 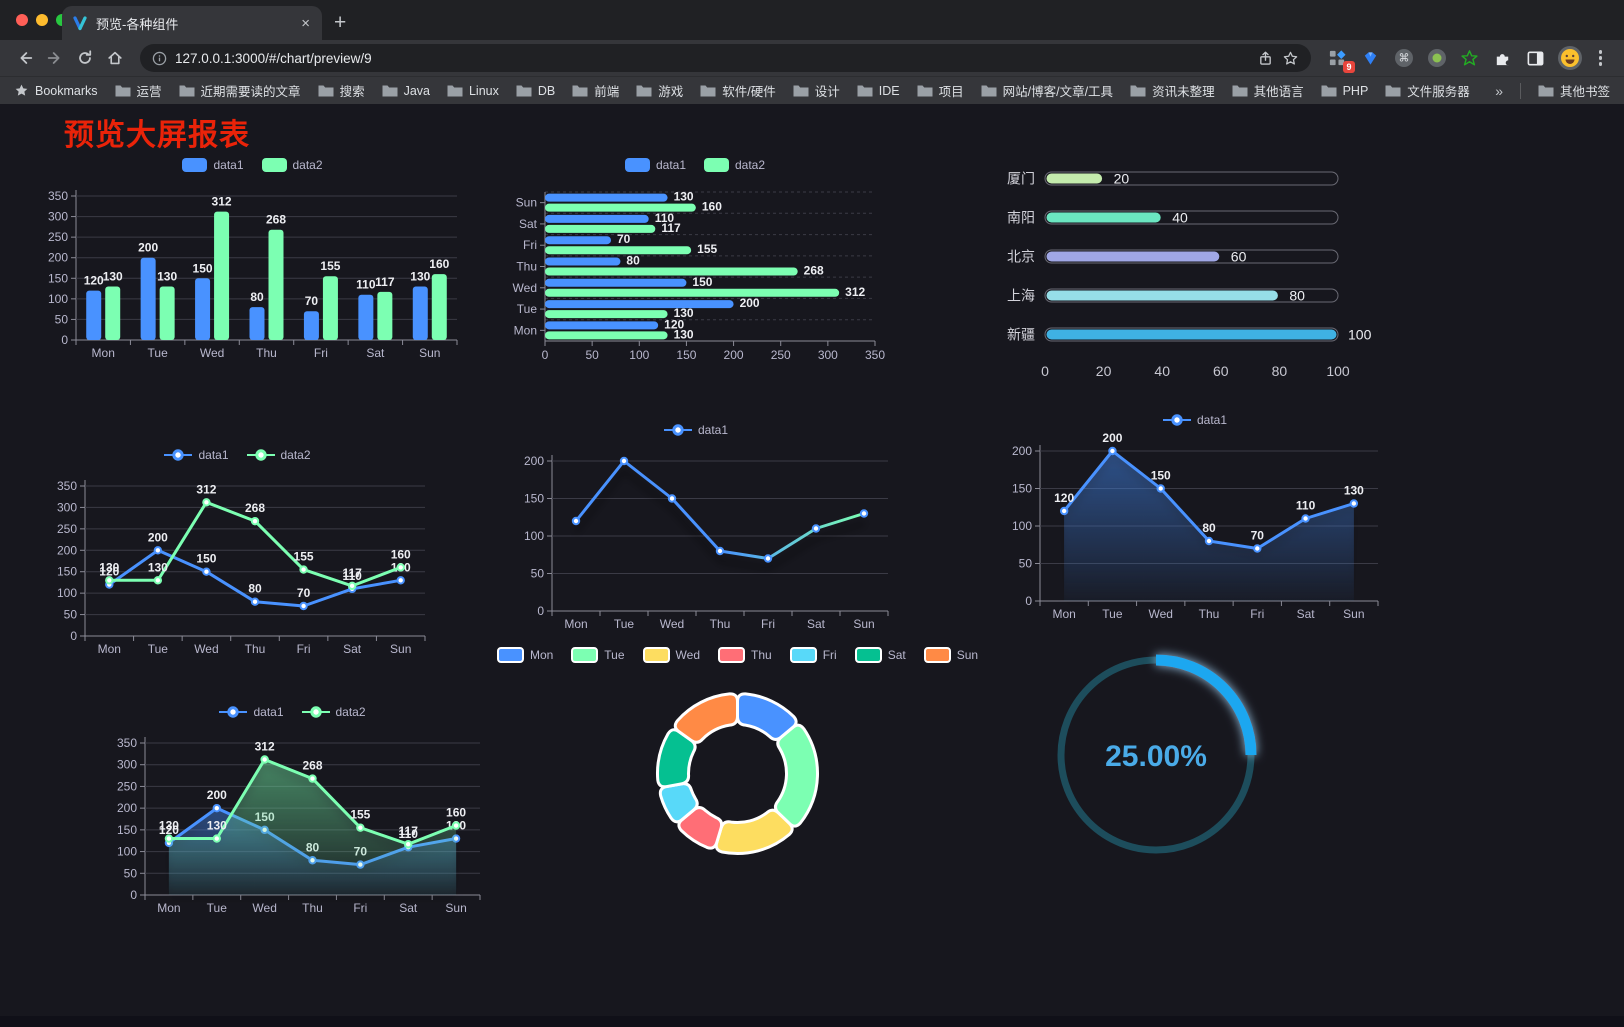 What do you see at coordinates (878, 91) in the screenshot?
I see `bookmark-folder: IDE` at bounding box center [878, 91].